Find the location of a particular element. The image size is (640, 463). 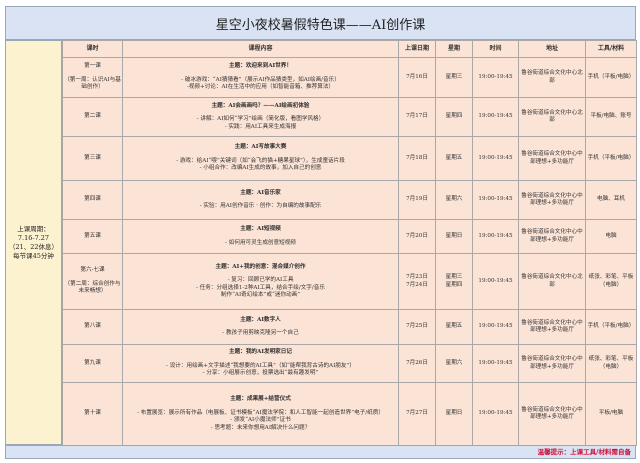

lesson-name: 第十课 is located at coordinates (92, 413).